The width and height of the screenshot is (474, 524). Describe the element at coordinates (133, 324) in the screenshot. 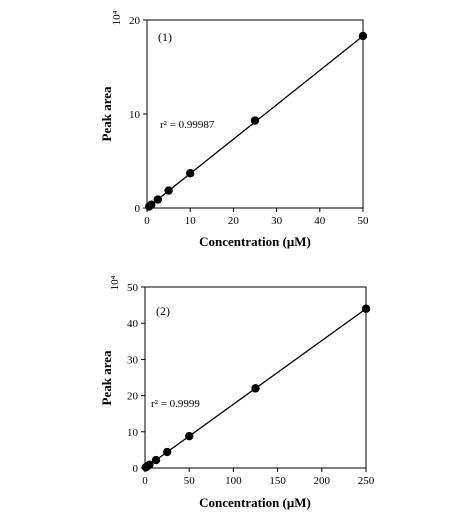

I see `y-tick-label: 40` at that location.